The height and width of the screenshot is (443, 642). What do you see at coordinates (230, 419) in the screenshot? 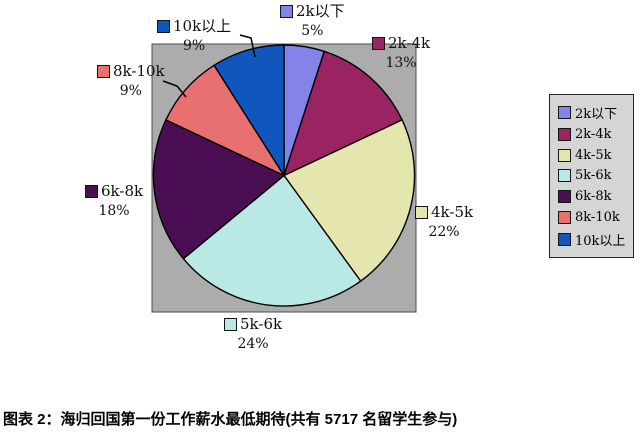
I see `figure-caption: 图表 2：海归回国第一份工作薪水最低期待(共有 5717 名留学生参与)` at bounding box center [230, 419].